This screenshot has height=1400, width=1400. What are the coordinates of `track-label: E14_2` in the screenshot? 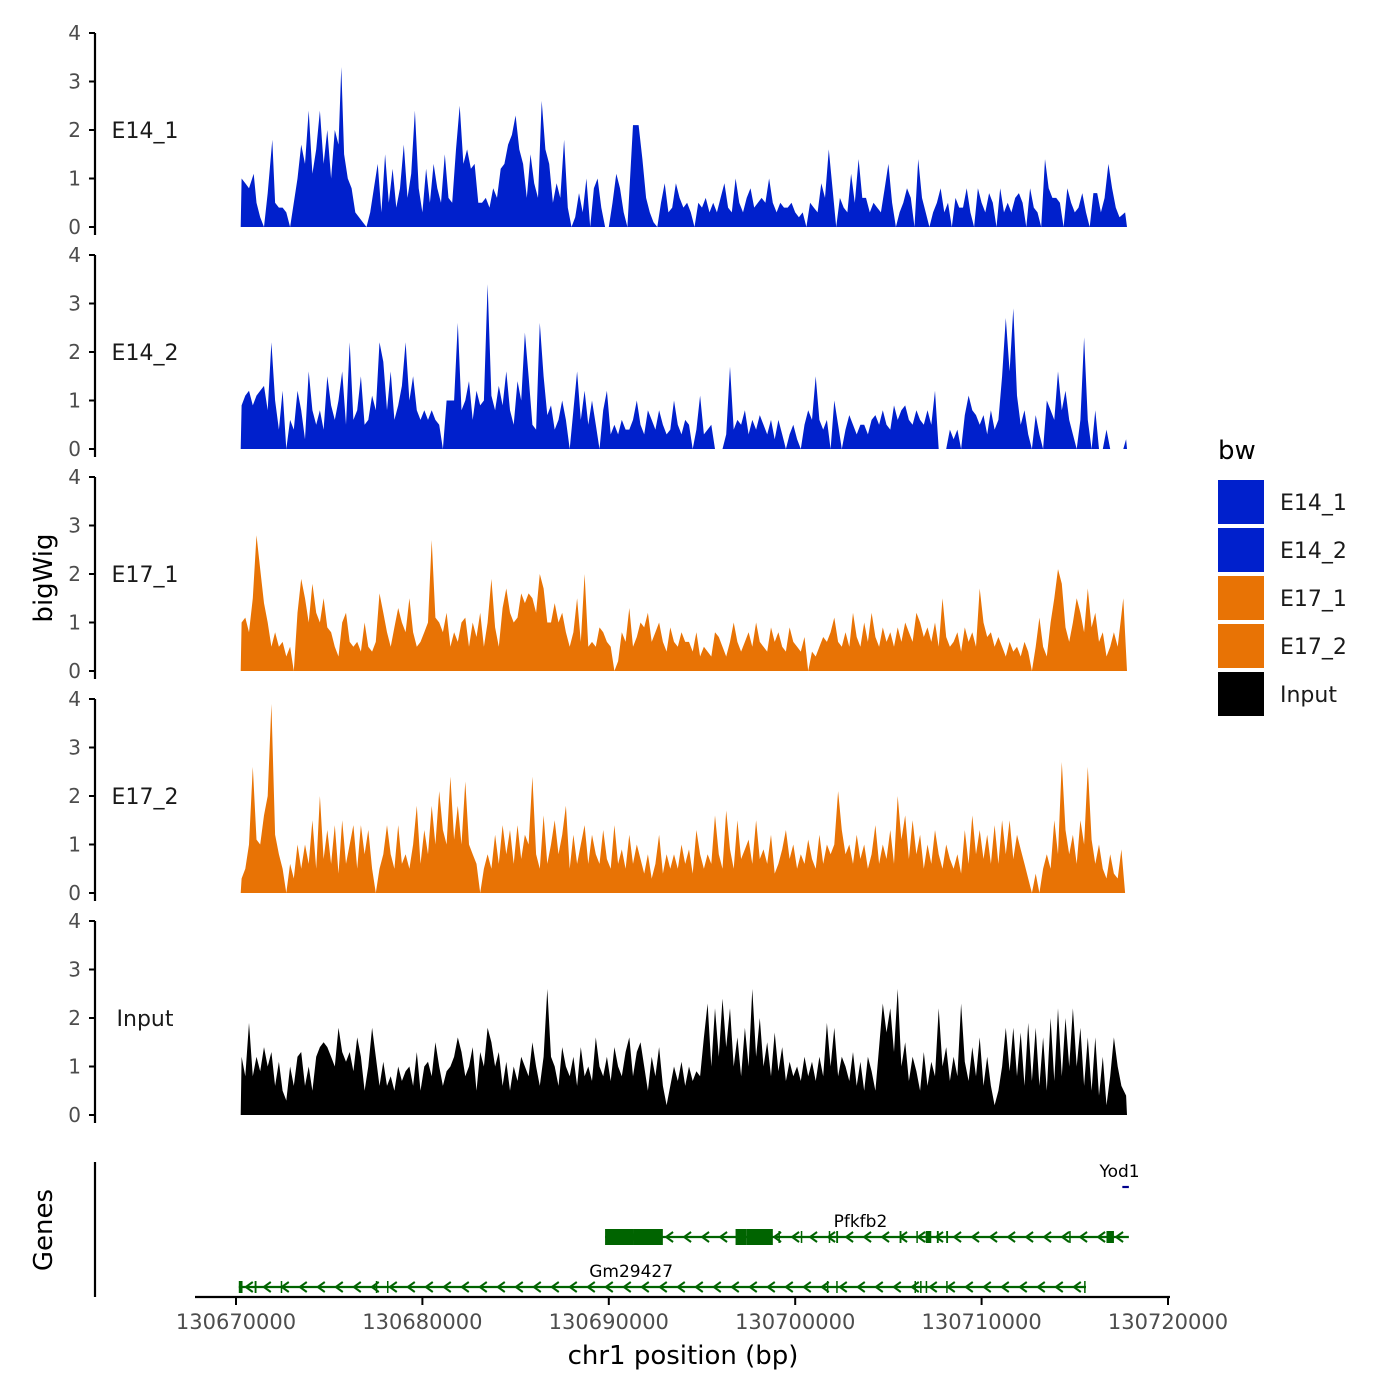 It's located at (145, 353).